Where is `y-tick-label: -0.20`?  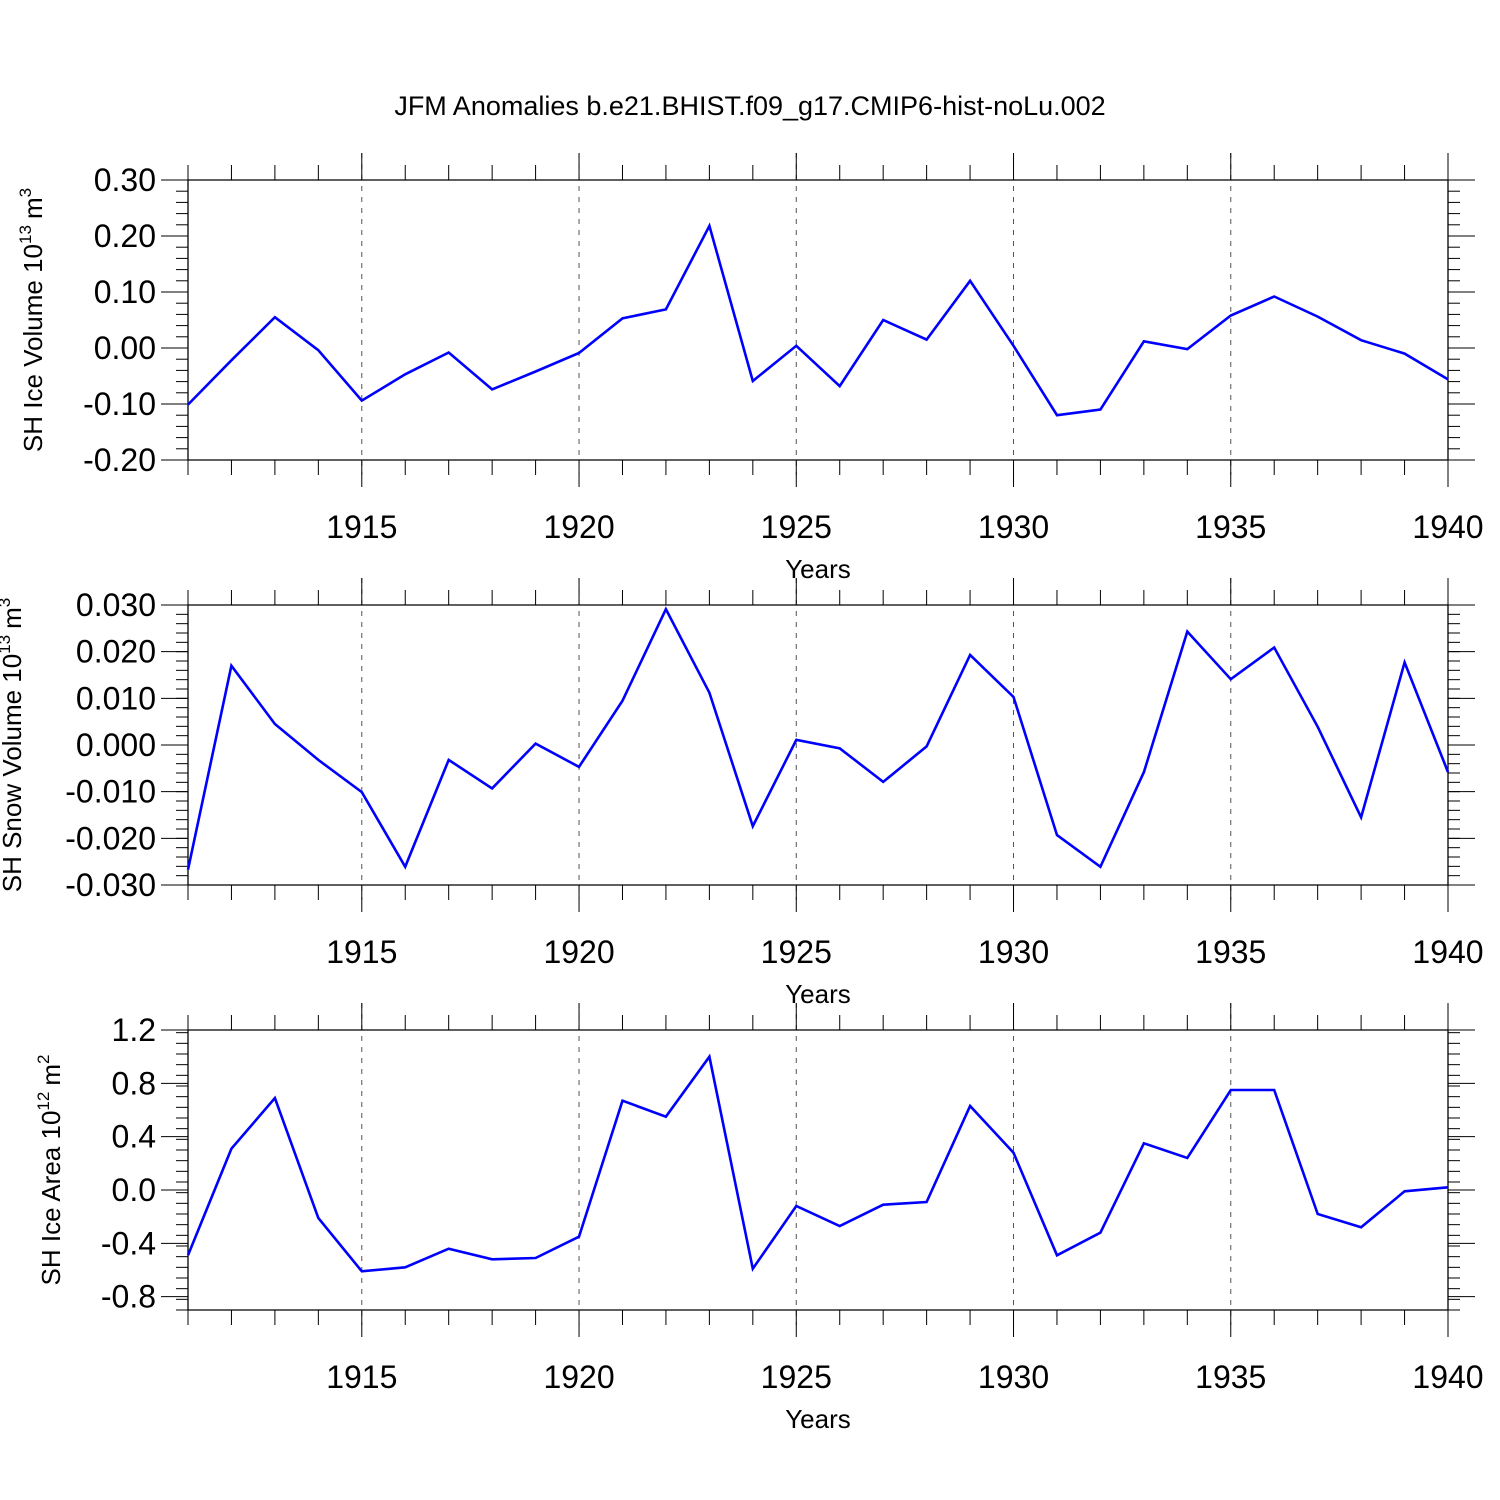 y-tick-label: -0.20 is located at coordinates (119, 460).